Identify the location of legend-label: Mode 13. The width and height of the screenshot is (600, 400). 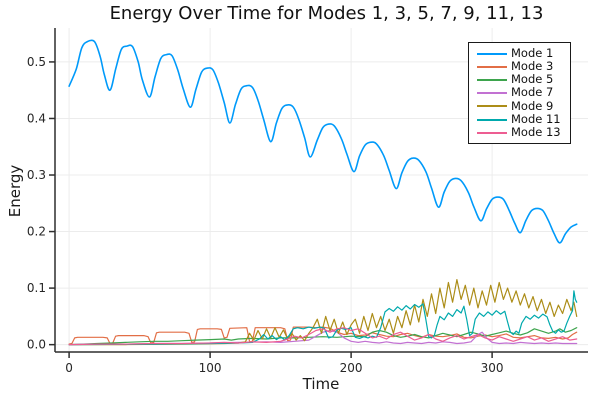
(536, 131).